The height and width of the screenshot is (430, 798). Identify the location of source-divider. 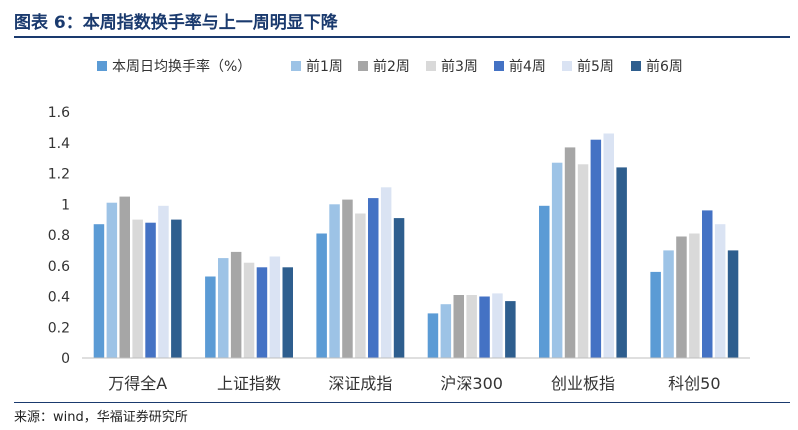
(402, 402).